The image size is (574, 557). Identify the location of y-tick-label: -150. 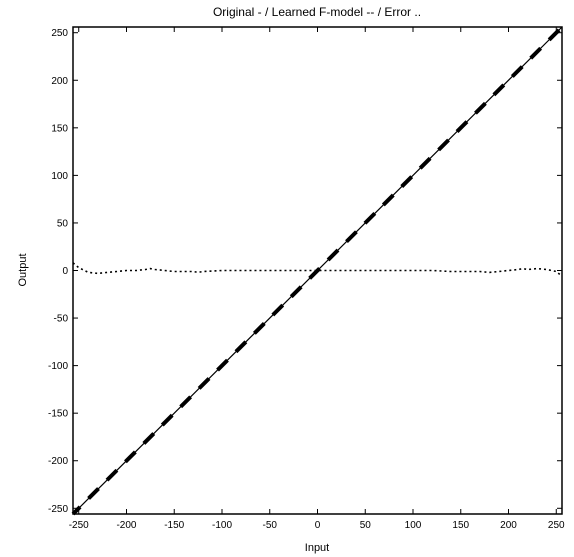
(58, 414).